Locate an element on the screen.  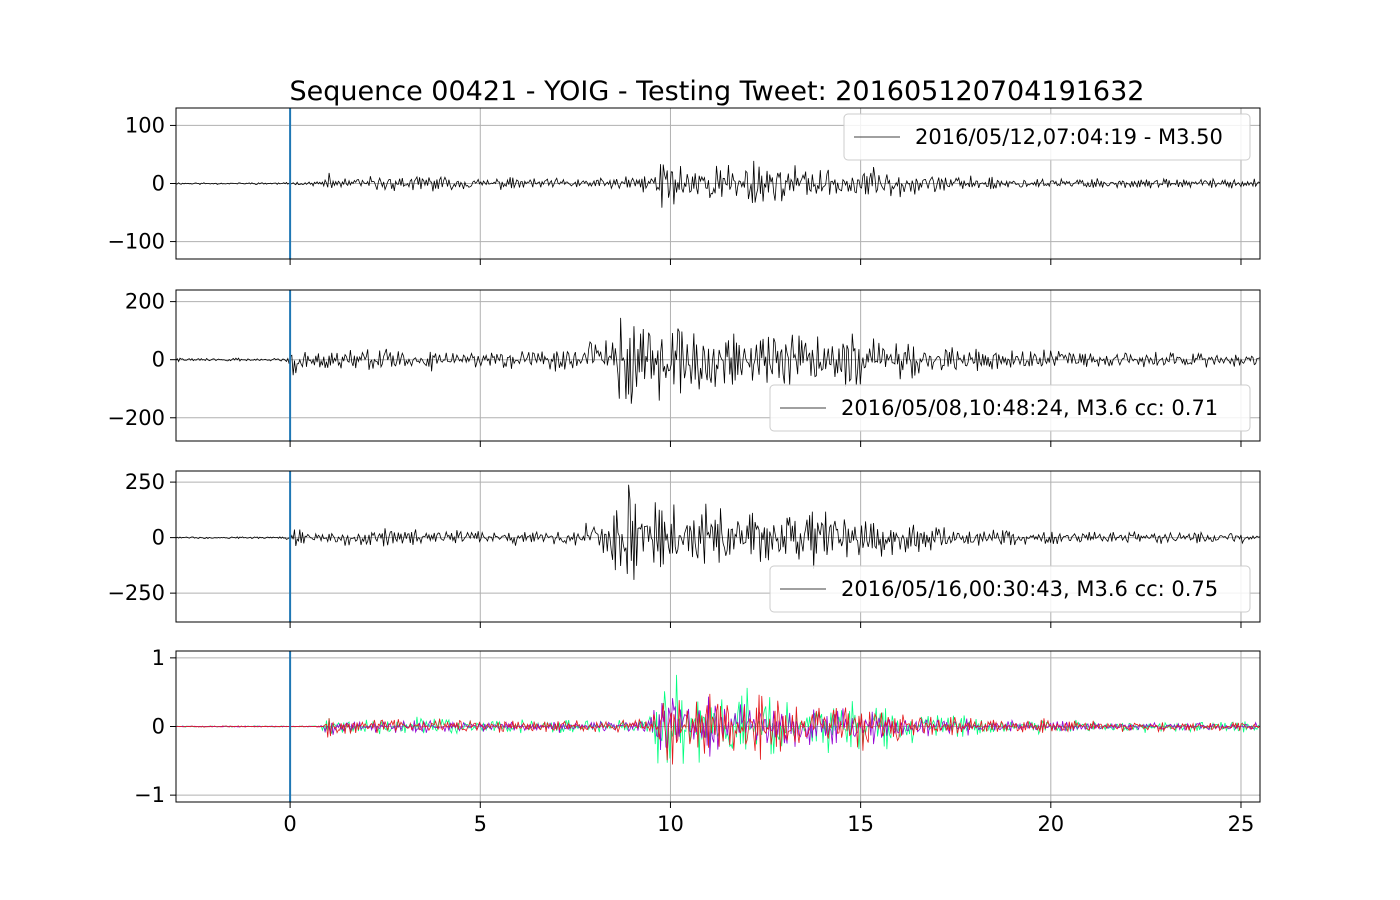
legend-label: 2016/05/12,07:04:19 - M3.50 is located at coordinates (1069, 137).